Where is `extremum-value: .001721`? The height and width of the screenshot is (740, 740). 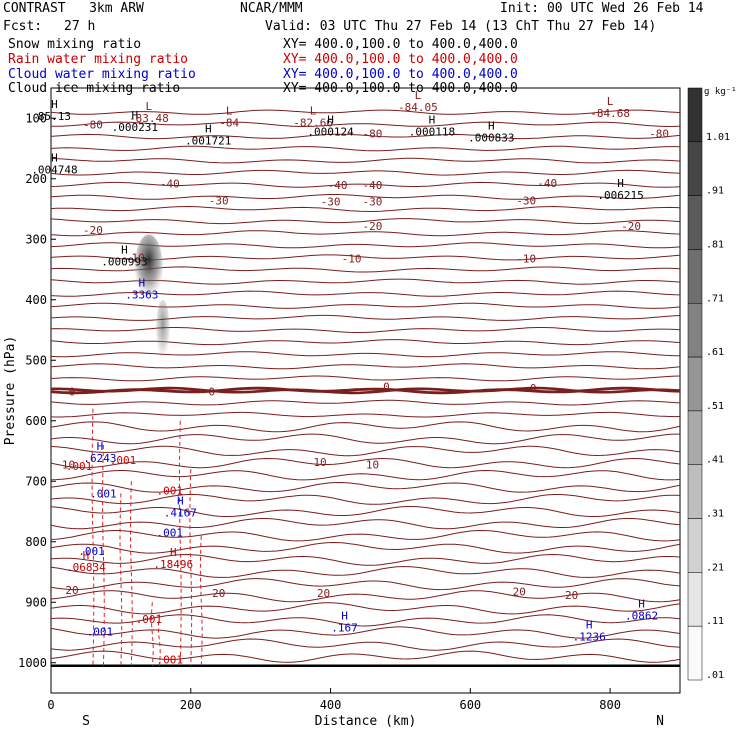
extremum-value: .001721 is located at coordinates (208, 140).